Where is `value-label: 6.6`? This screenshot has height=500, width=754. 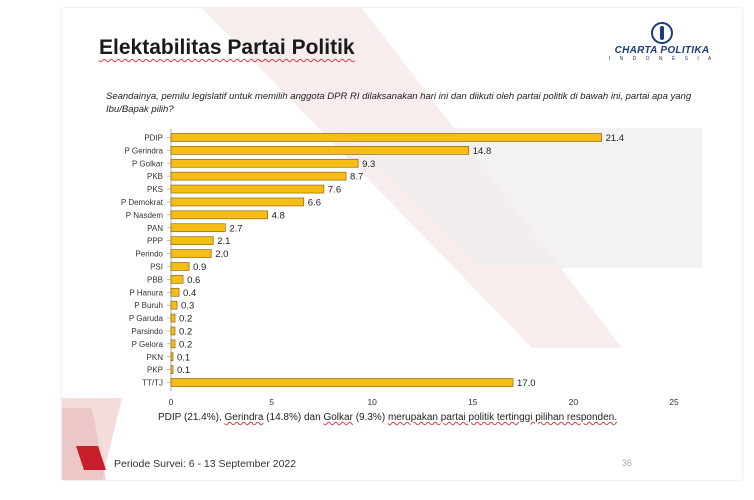
value-label: 6.6 is located at coordinates (314, 202).